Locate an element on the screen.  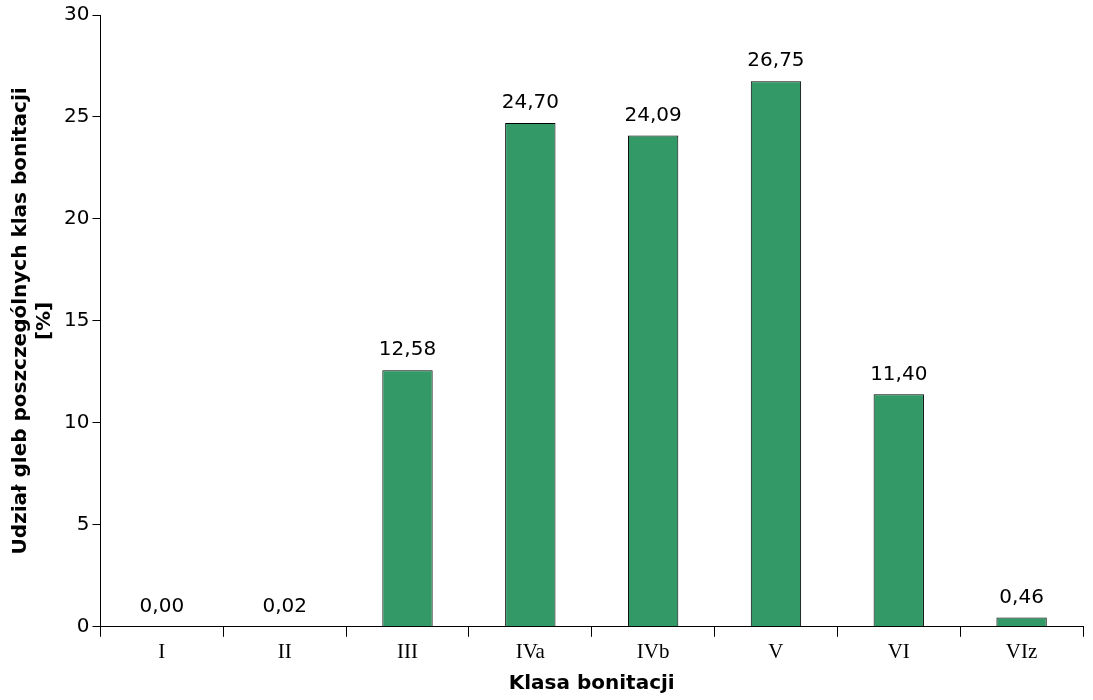
x-tick-label: III is located at coordinates (407, 650).